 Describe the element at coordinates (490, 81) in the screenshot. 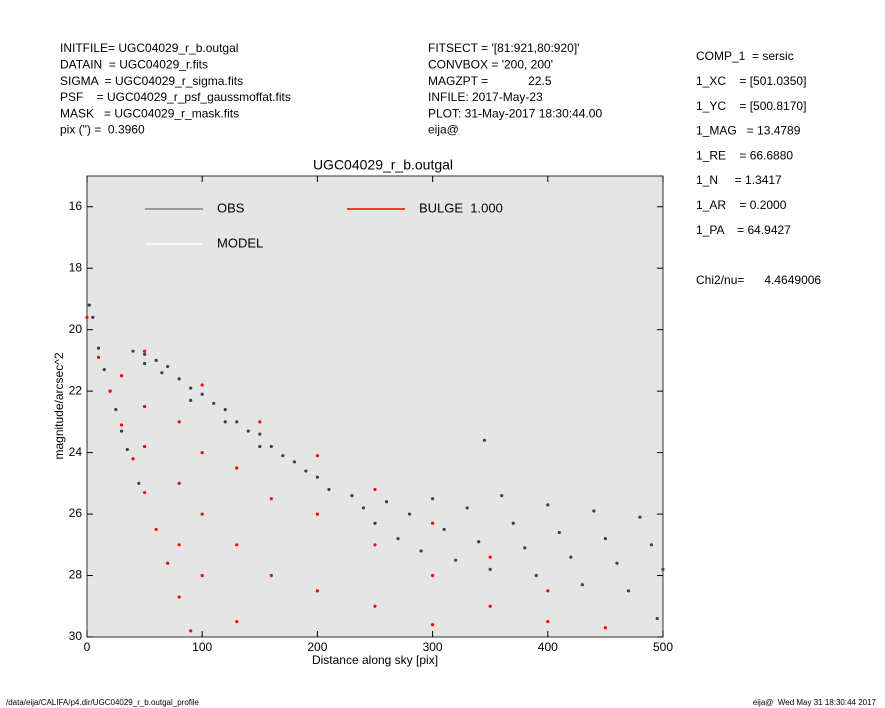

I see `header-line: MAGZPT = 22.5` at that location.